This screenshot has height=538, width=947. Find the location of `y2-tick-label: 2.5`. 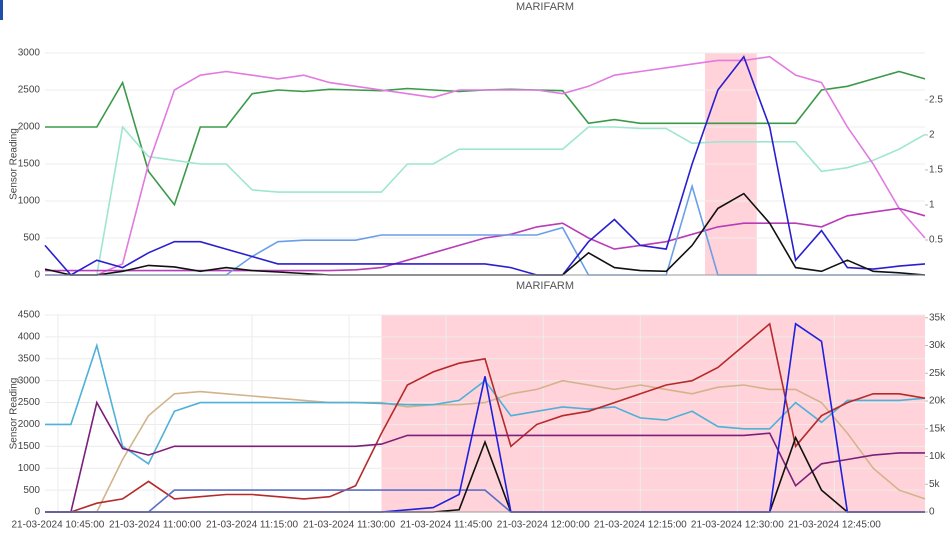

y2-tick-label: 2.5 is located at coordinates (936, 100).